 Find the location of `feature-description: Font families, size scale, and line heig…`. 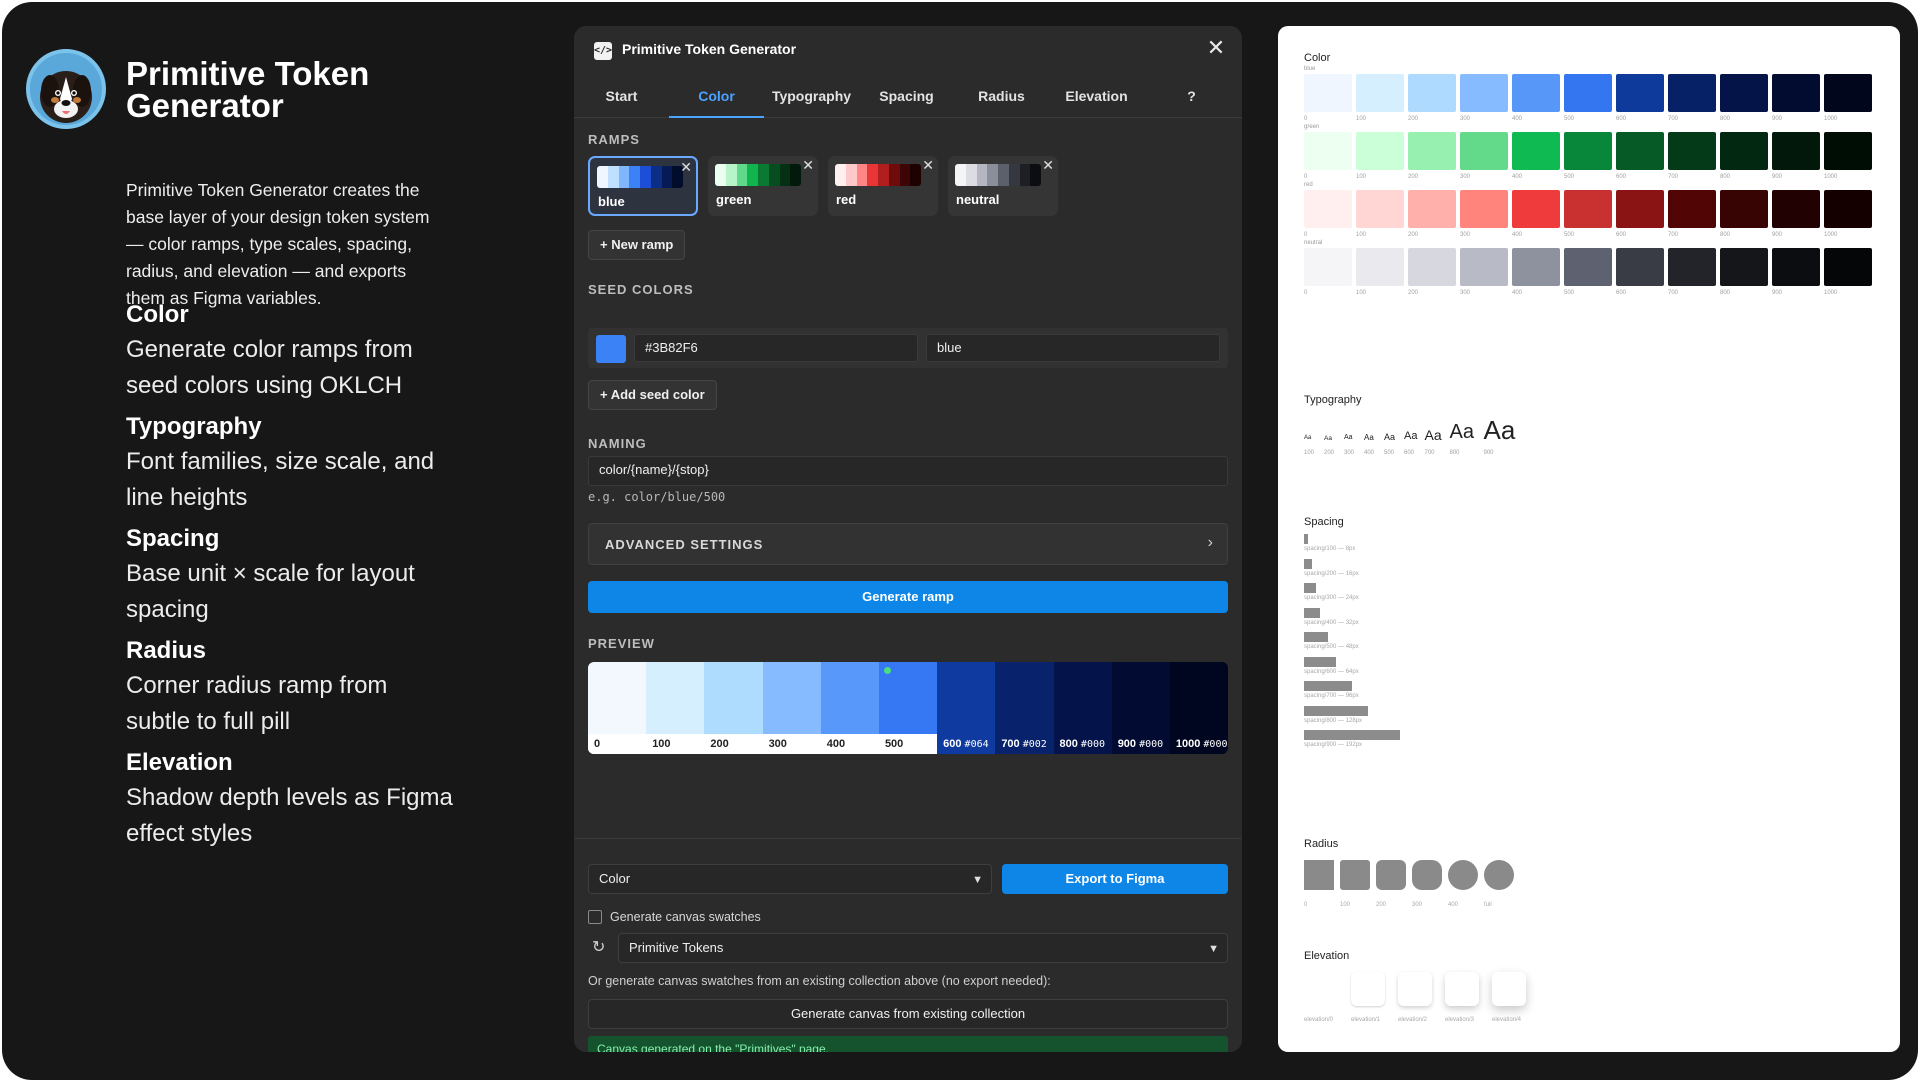

feature-description: Font families, size scale, and line heig… is located at coordinates (280, 479).